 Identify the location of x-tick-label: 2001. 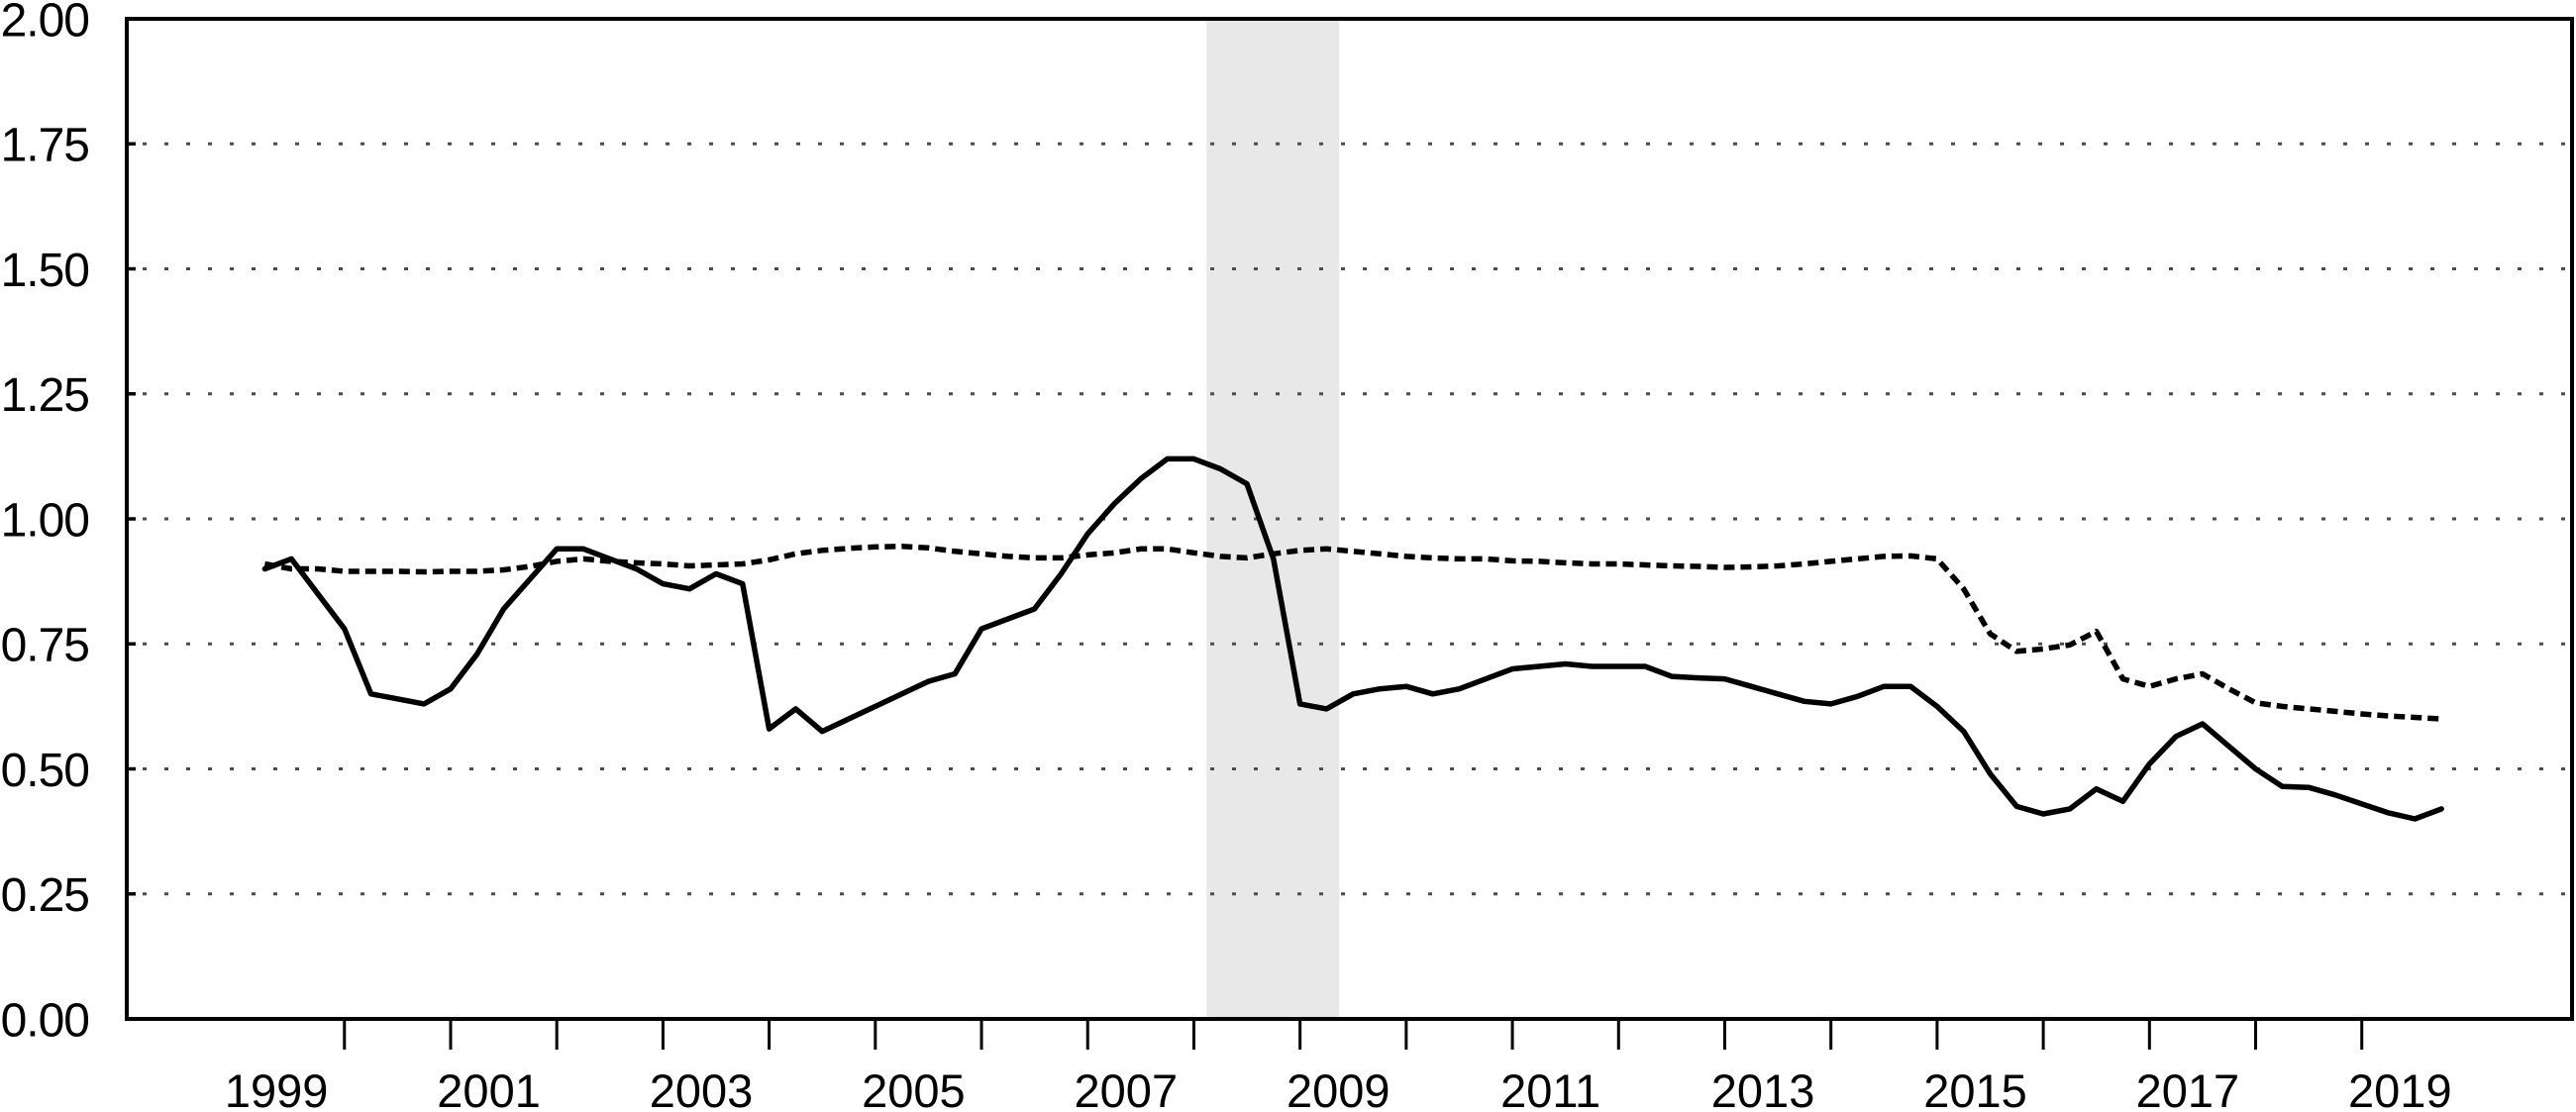
(489, 1088).